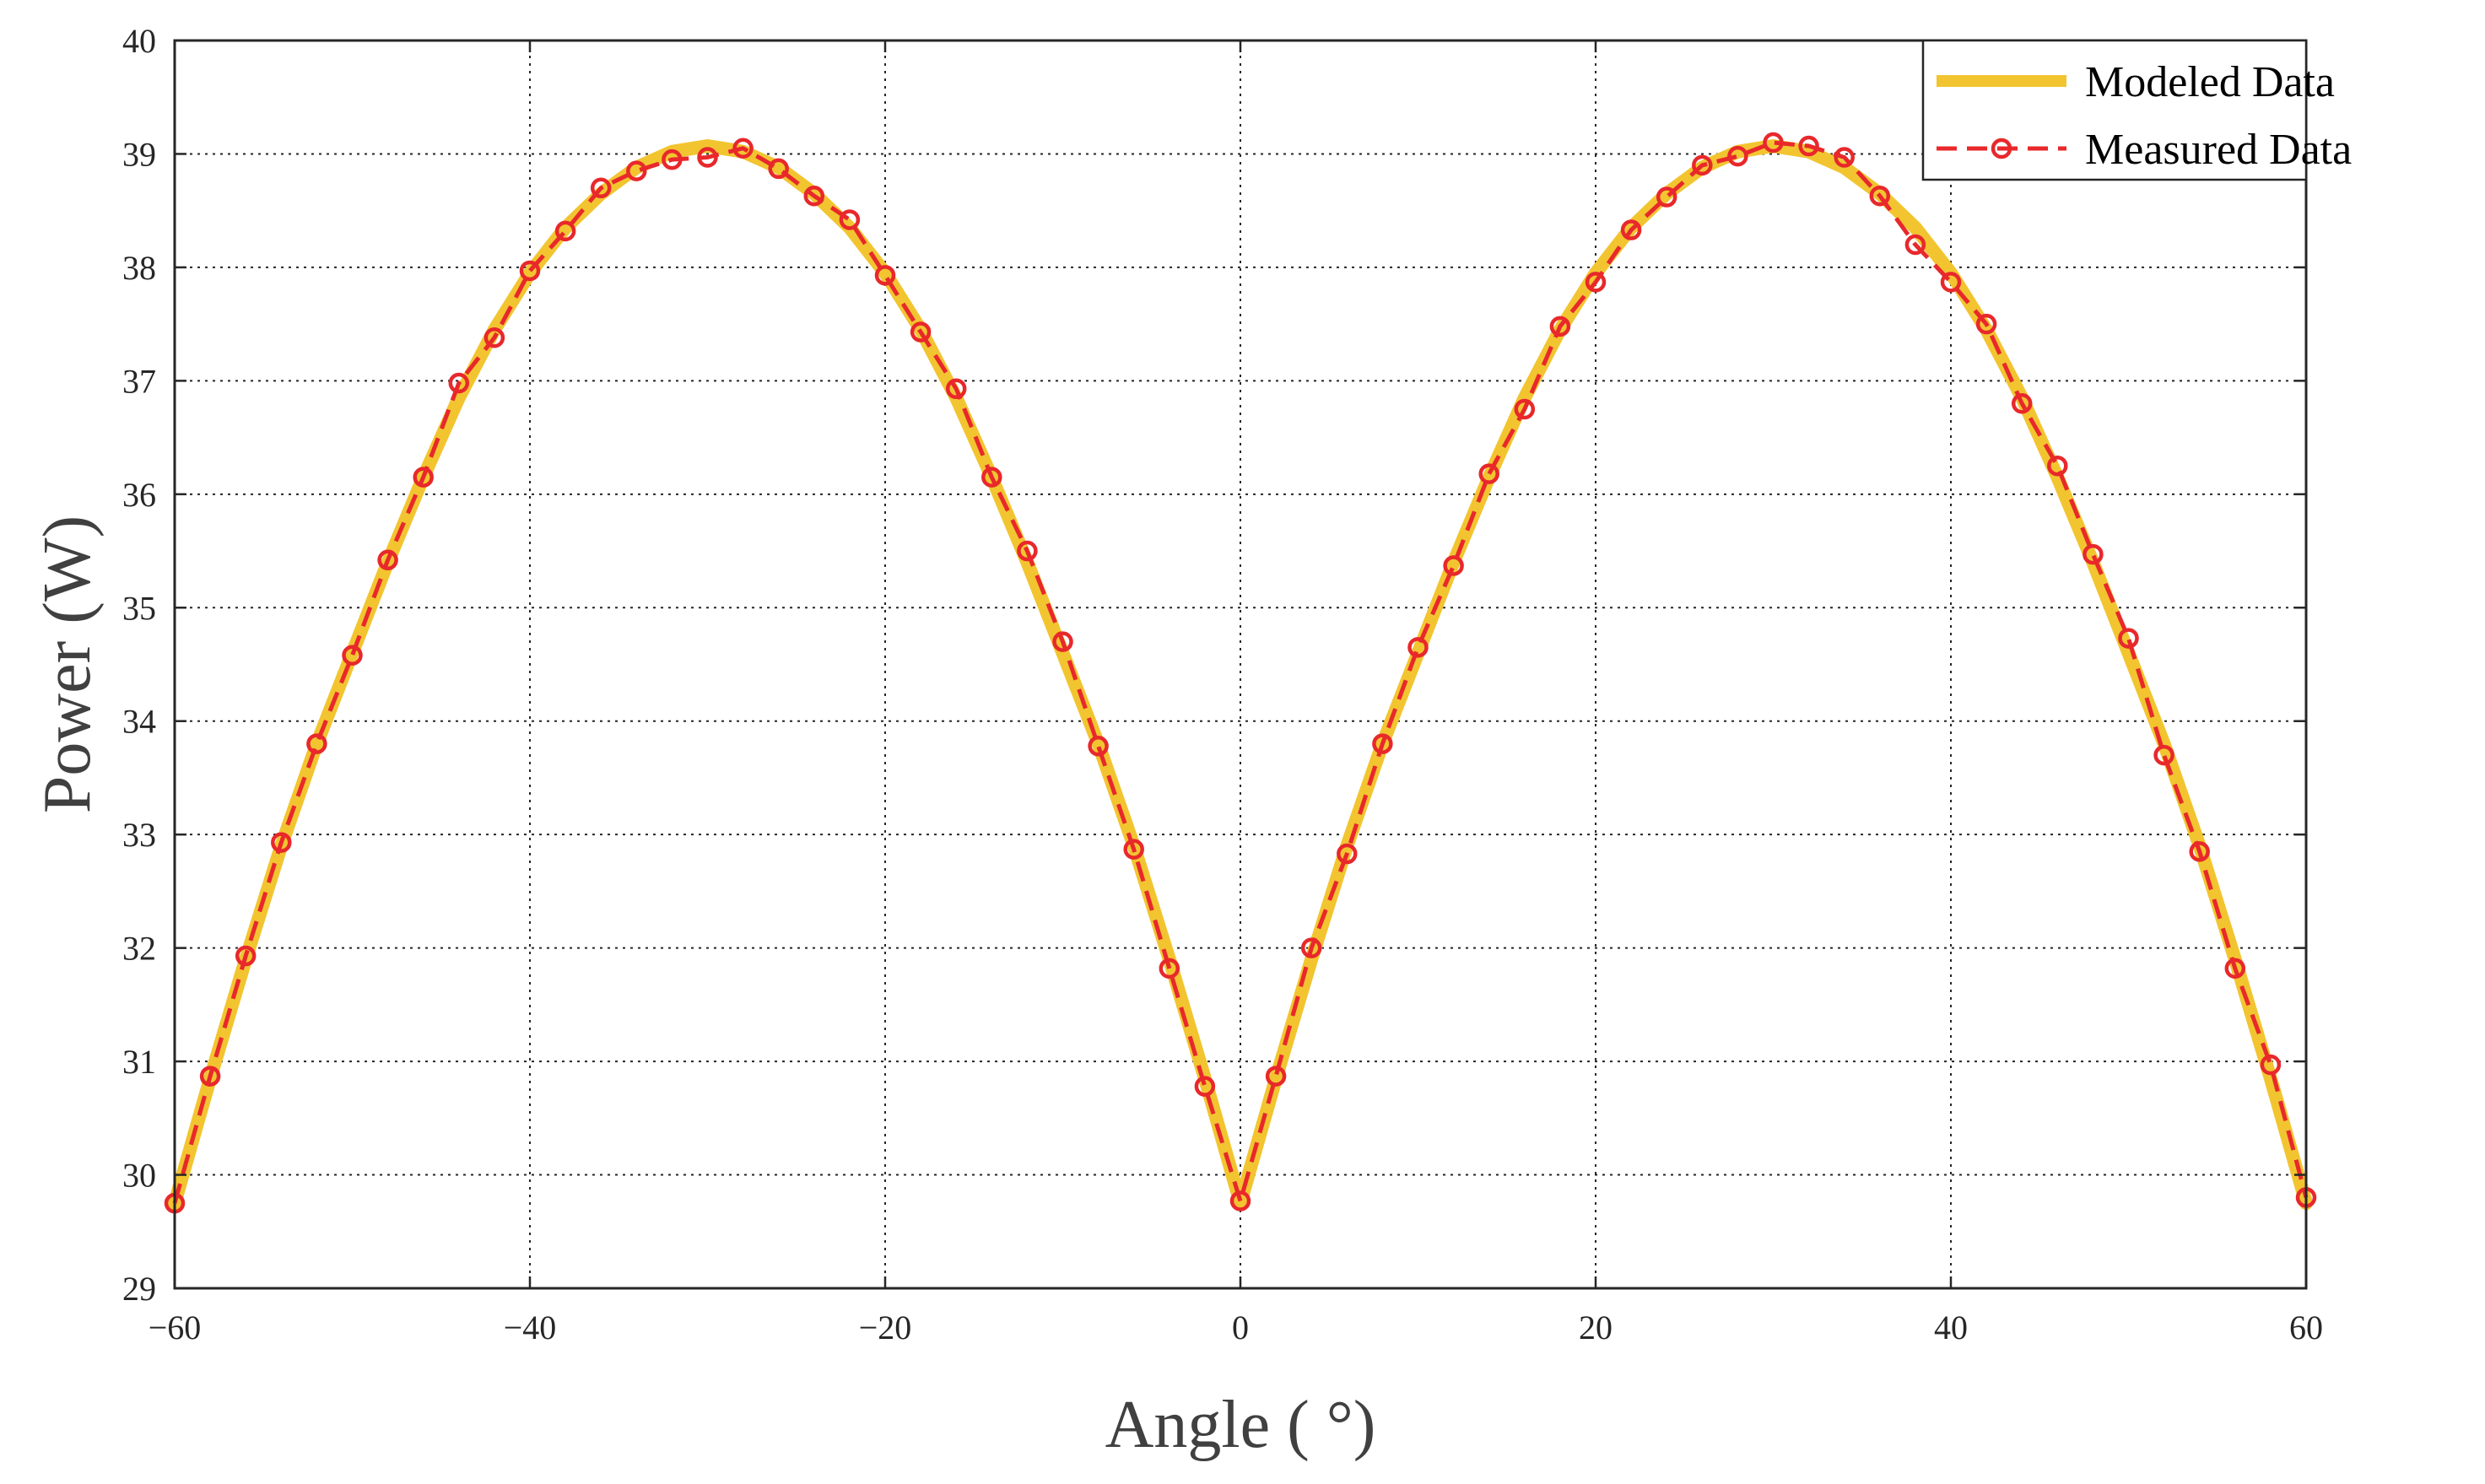  Describe the element at coordinates (139, 608) in the screenshot. I see `y-tick-label: 35` at that location.